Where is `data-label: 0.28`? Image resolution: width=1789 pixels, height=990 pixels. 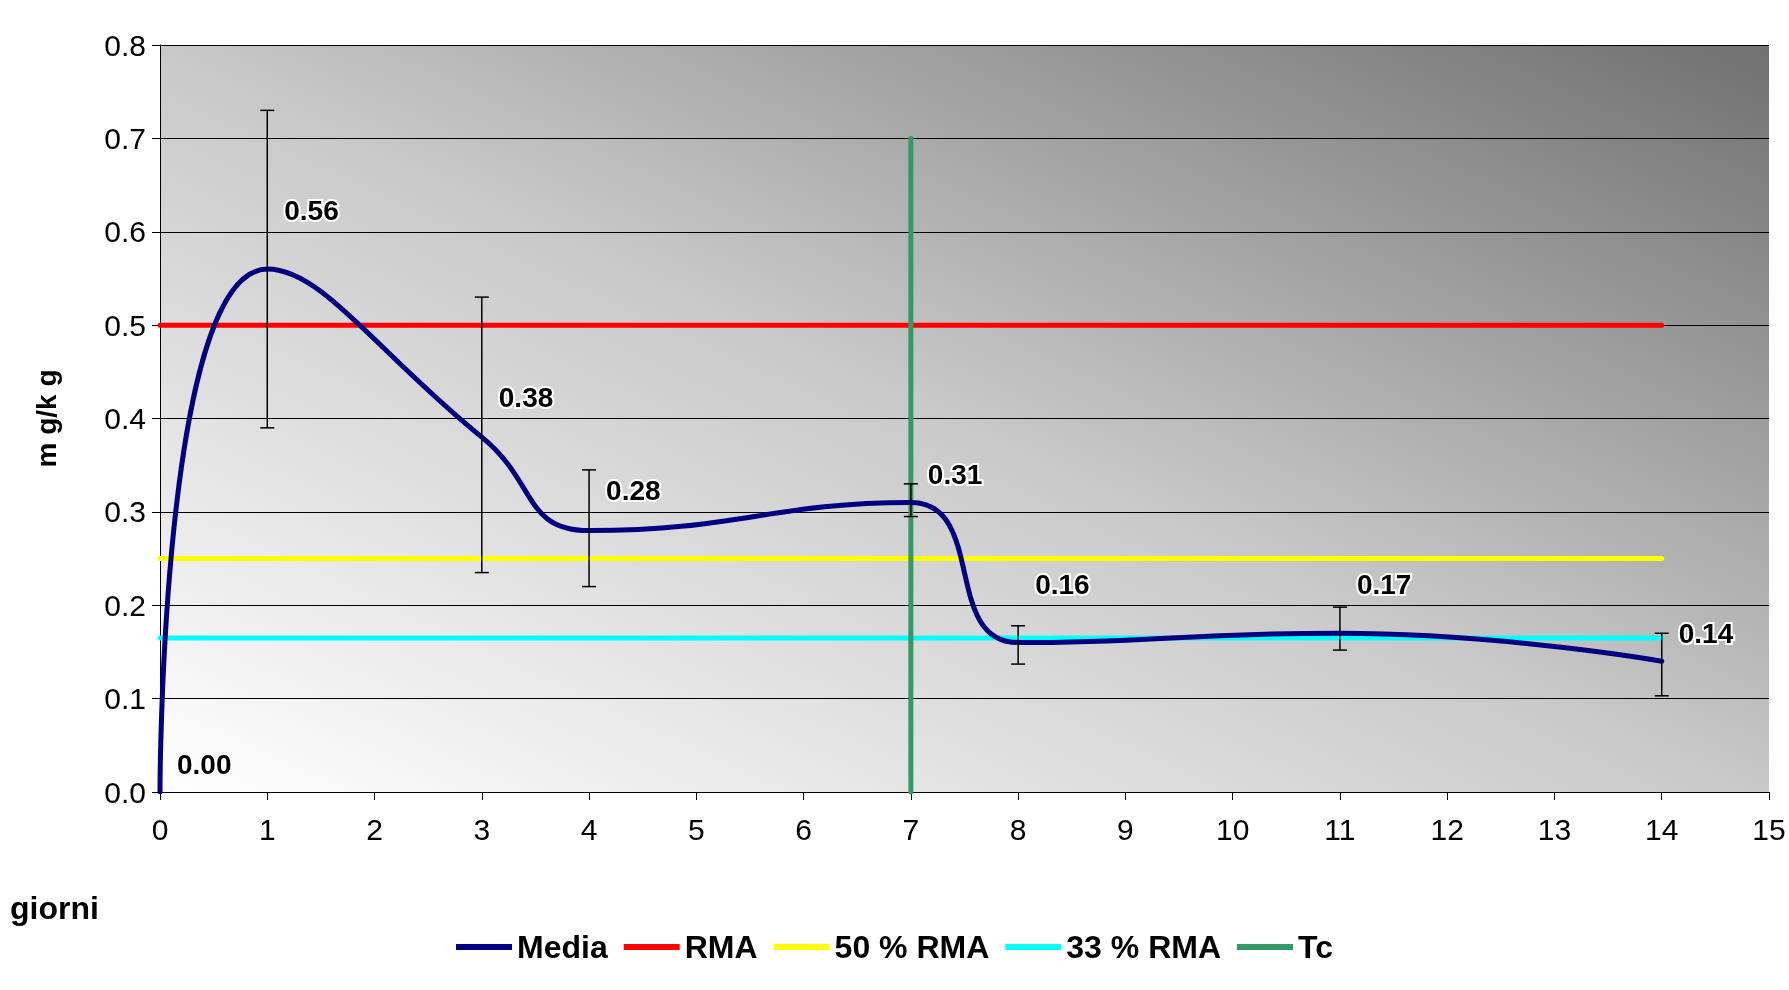
data-label: 0.28 is located at coordinates (633, 491).